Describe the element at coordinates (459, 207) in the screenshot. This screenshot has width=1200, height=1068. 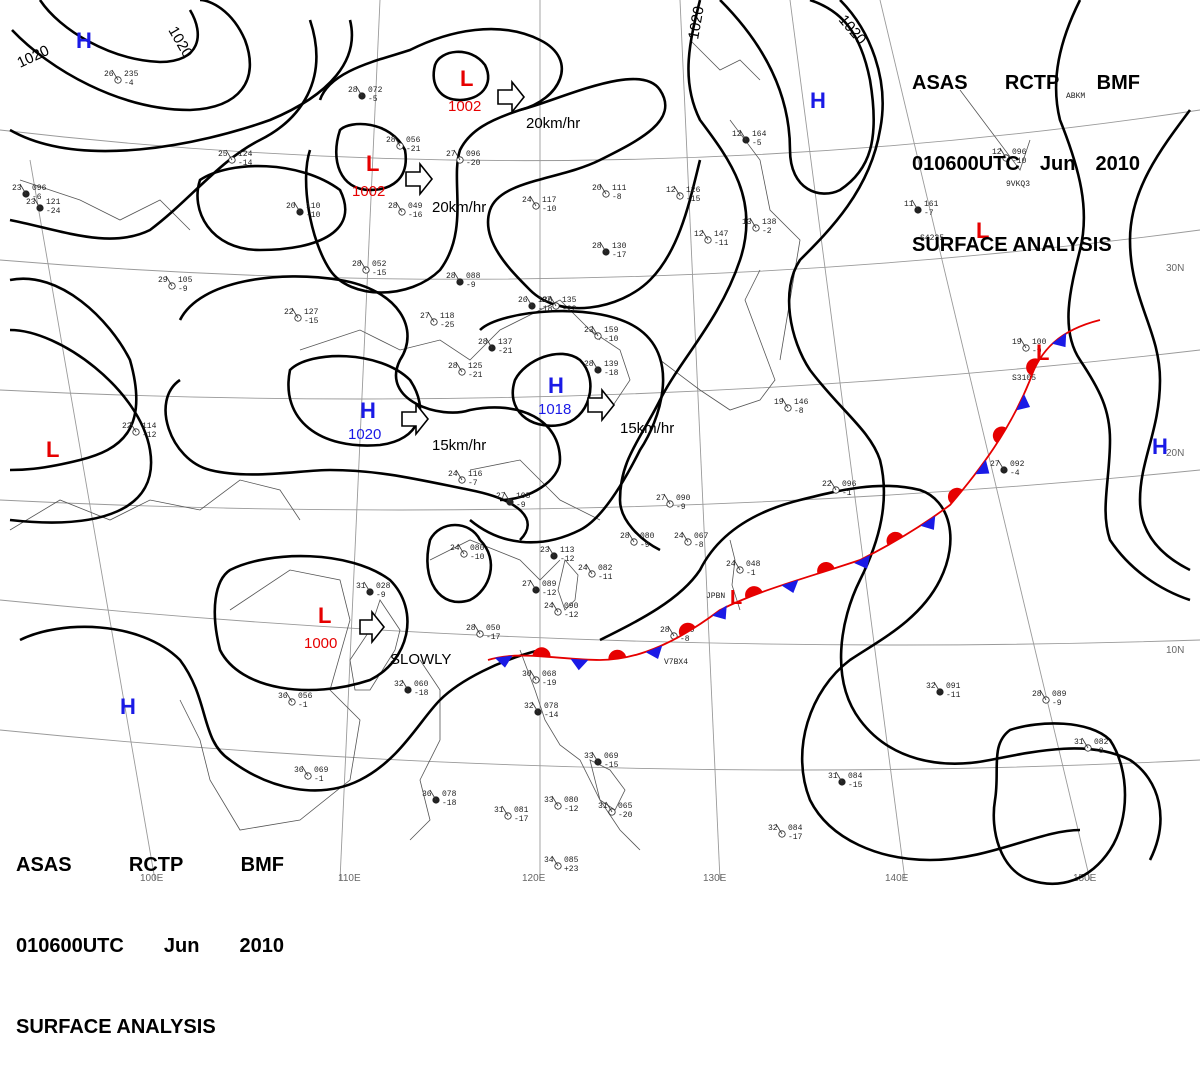
I see `movement-label: 20km/hr` at that location.